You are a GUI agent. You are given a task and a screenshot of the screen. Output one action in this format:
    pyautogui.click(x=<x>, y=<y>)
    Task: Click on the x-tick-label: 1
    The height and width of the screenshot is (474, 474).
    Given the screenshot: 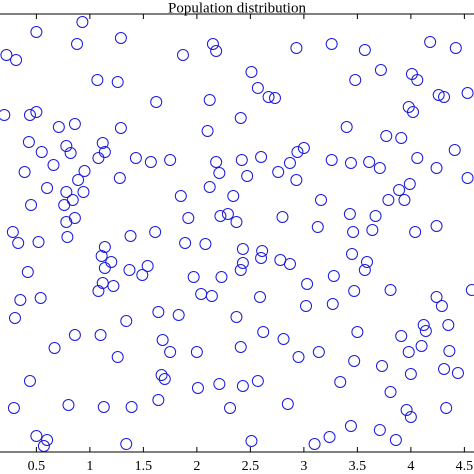 What is the action you would take?
    pyautogui.click(x=89, y=466)
    